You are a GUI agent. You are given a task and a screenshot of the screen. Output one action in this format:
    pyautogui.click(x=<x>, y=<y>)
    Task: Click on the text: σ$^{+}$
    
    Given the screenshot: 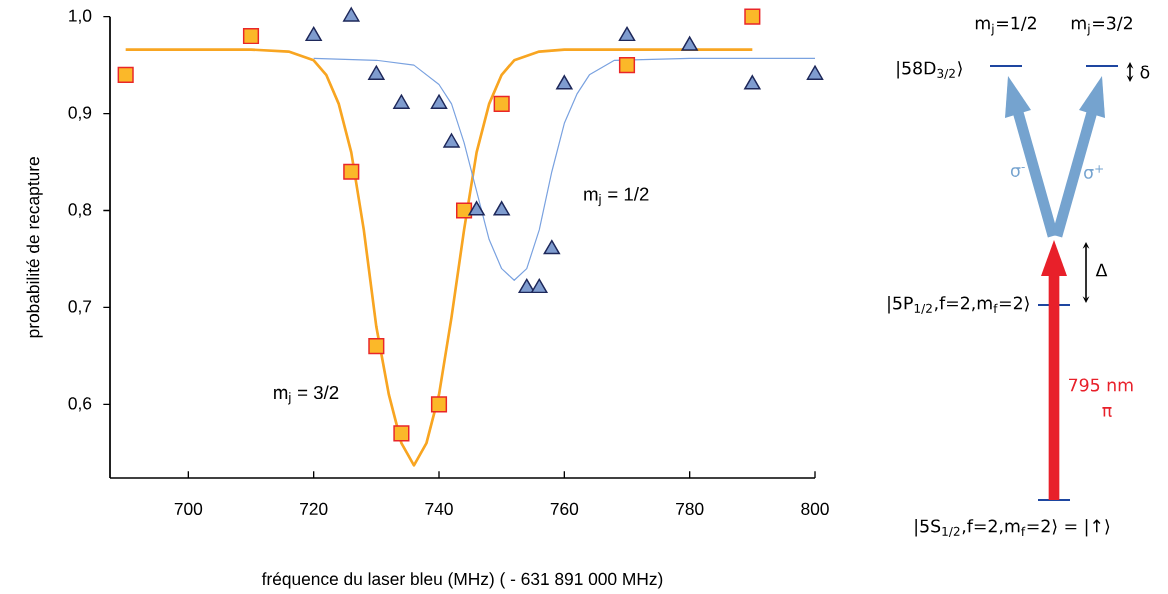 What is the action you would take?
    pyautogui.click(x=1093, y=172)
    